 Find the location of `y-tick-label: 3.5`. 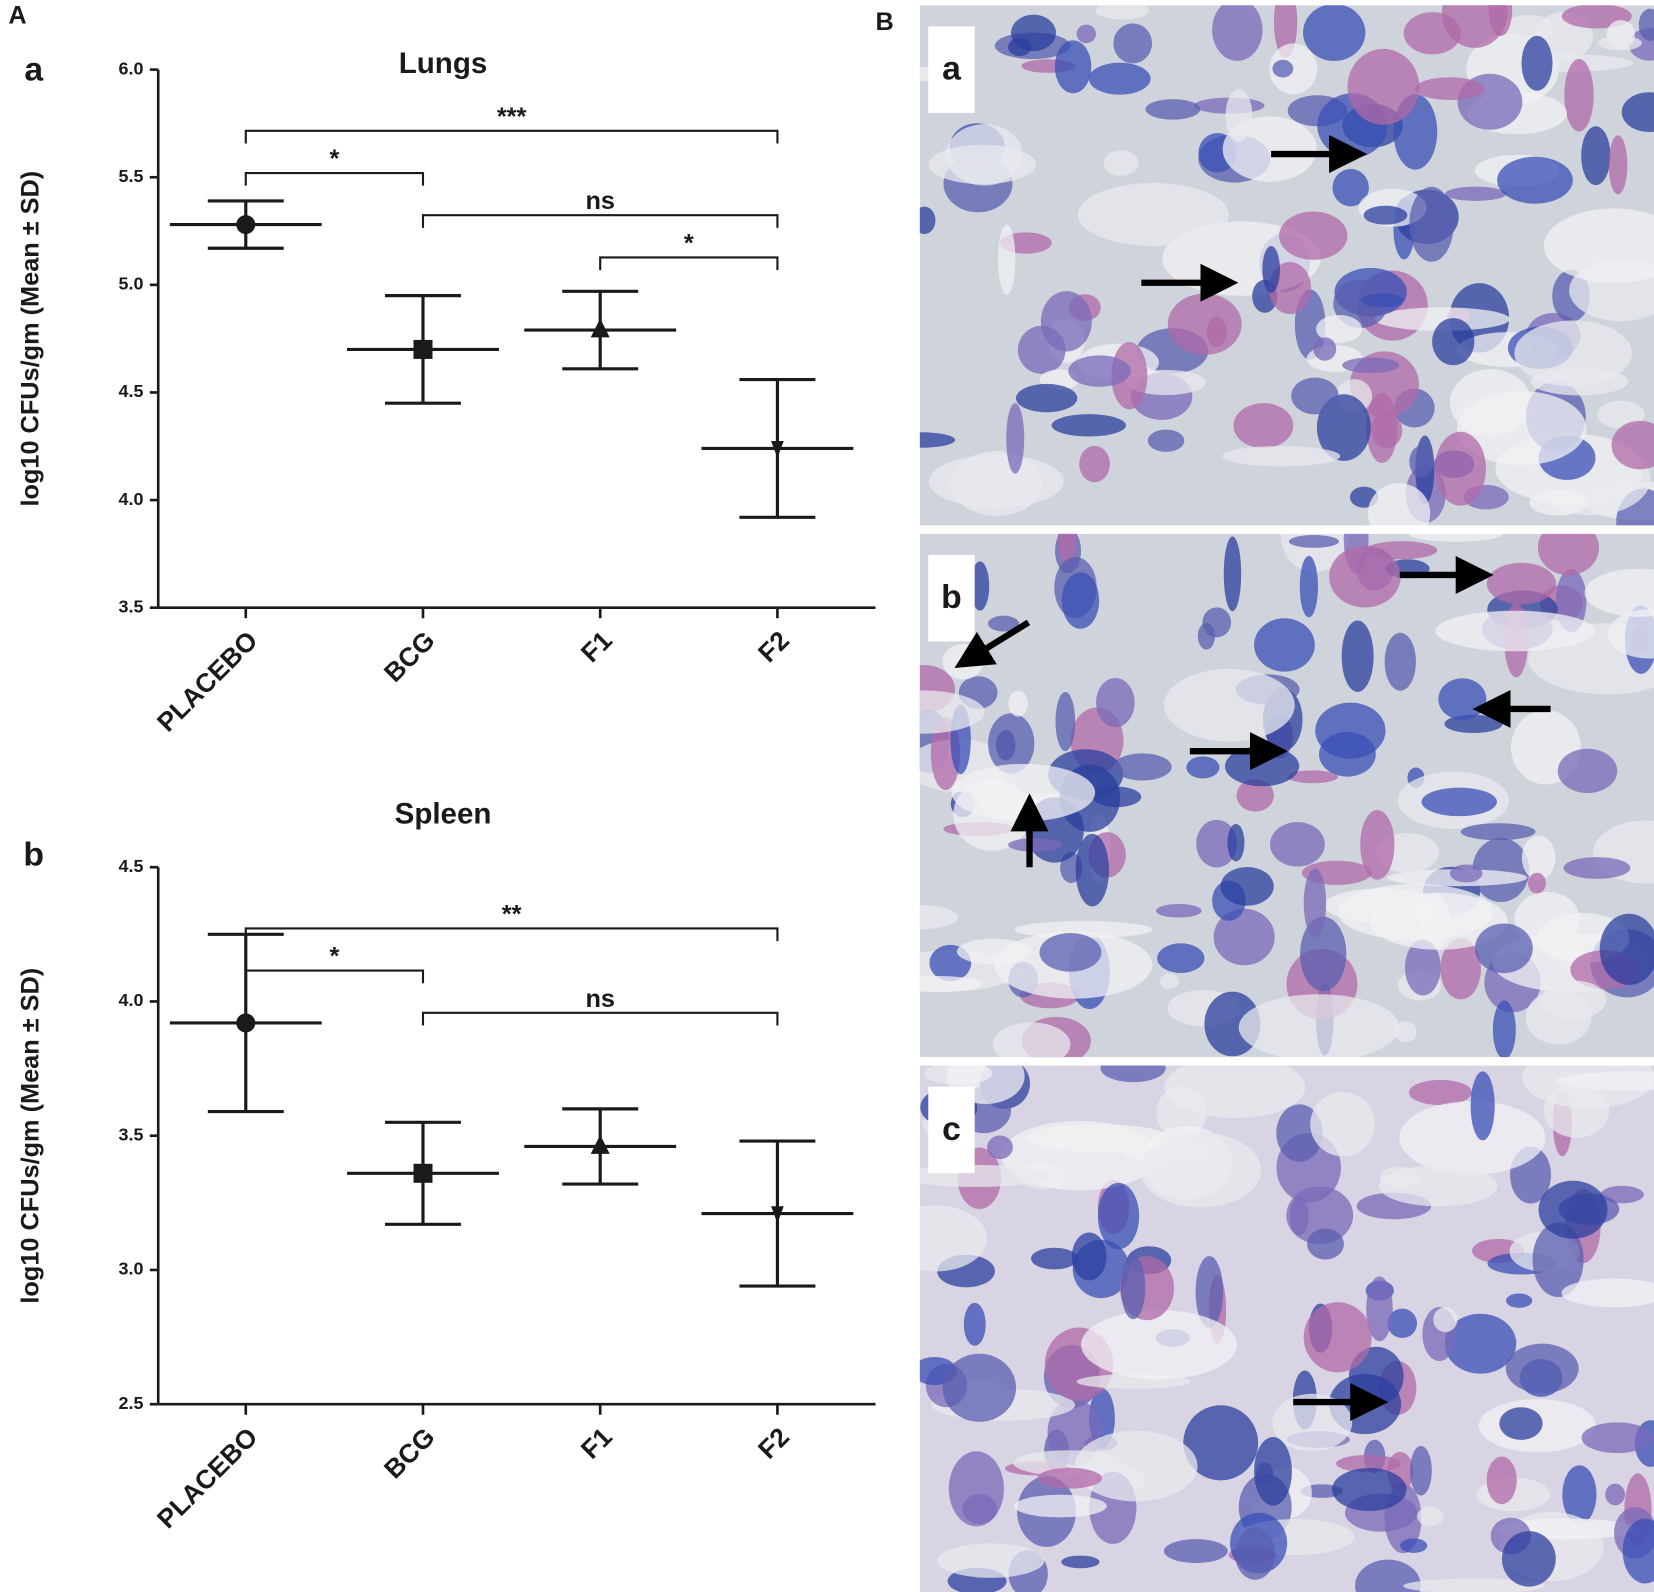

y-tick-label: 3.5 is located at coordinates (131, 1134).